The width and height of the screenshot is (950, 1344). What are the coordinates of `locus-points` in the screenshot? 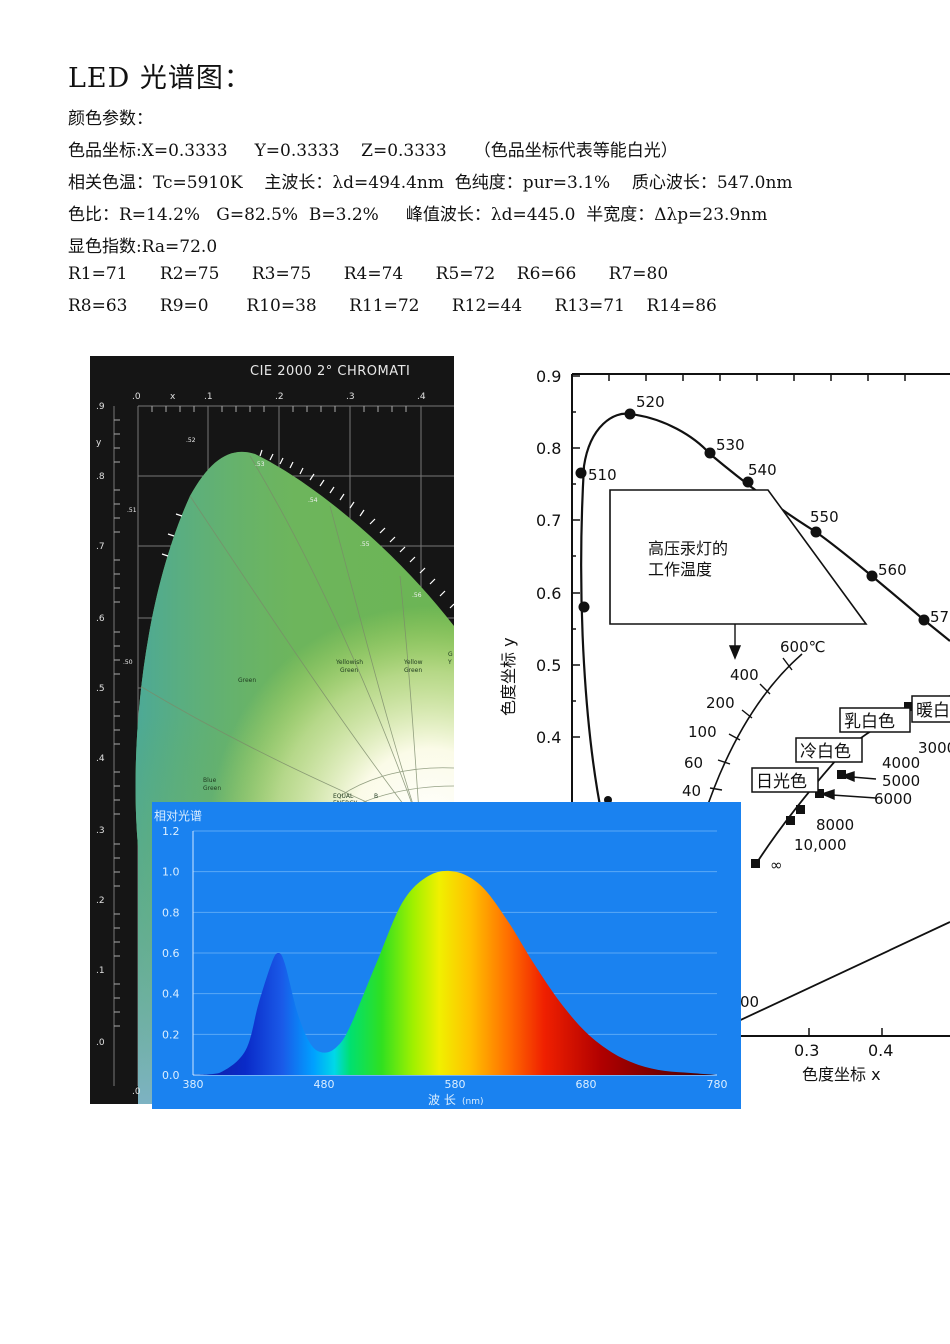 It's located at (752, 606).